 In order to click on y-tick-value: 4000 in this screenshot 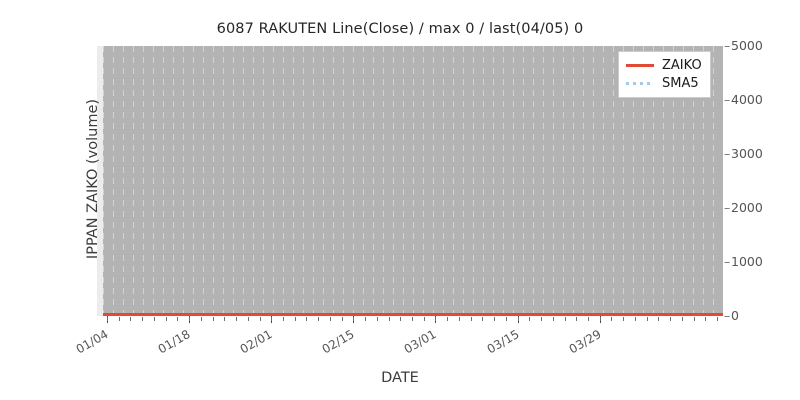, I will do `click(747, 99)`.